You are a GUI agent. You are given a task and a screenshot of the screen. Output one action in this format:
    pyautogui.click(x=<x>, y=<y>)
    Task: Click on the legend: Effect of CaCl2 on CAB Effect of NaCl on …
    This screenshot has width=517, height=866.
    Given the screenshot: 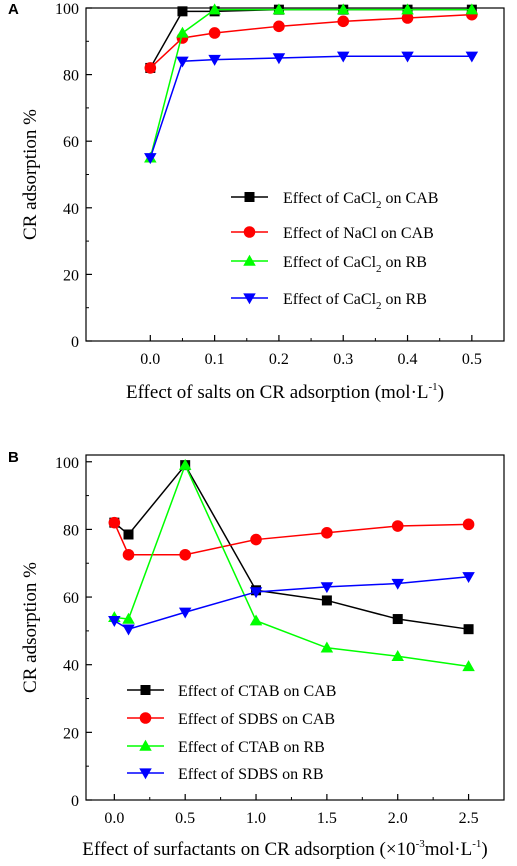 What is the action you would take?
    pyautogui.click(x=334, y=251)
    